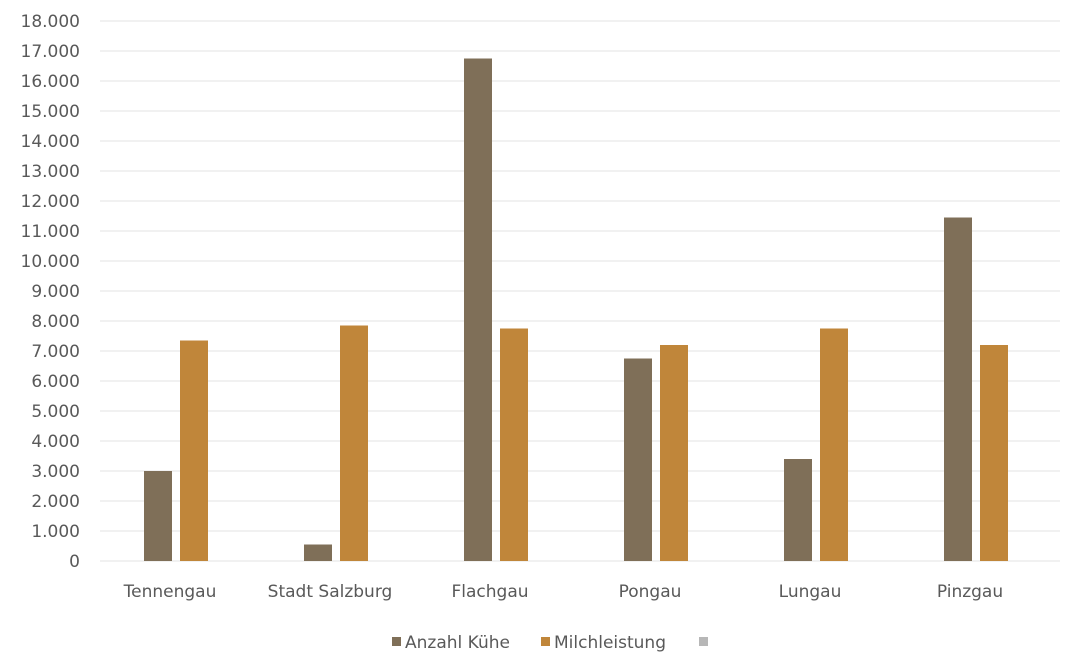 The height and width of the screenshot is (657, 1072). Describe the element at coordinates (55, 292) in the screenshot. I see `y-tick-label: 9.000` at that location.